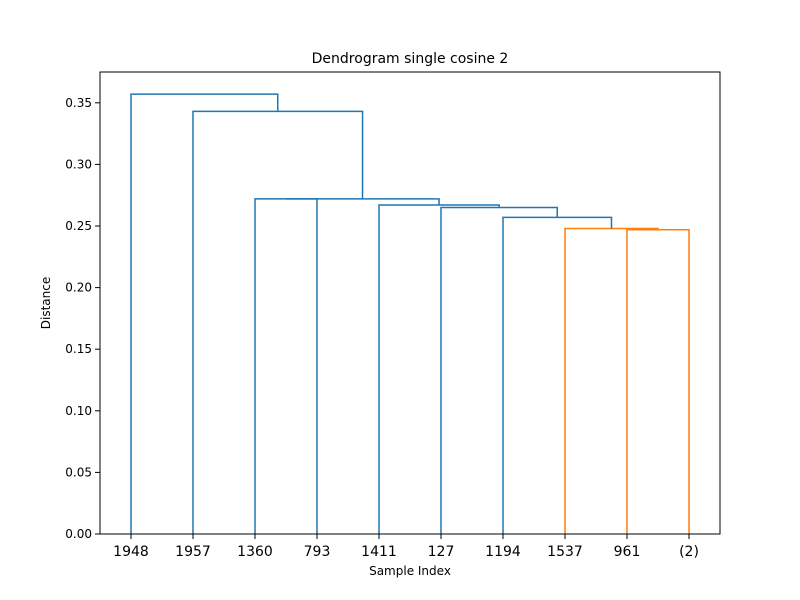  I want to click on leaf-label: 1537, so click(565, 552).